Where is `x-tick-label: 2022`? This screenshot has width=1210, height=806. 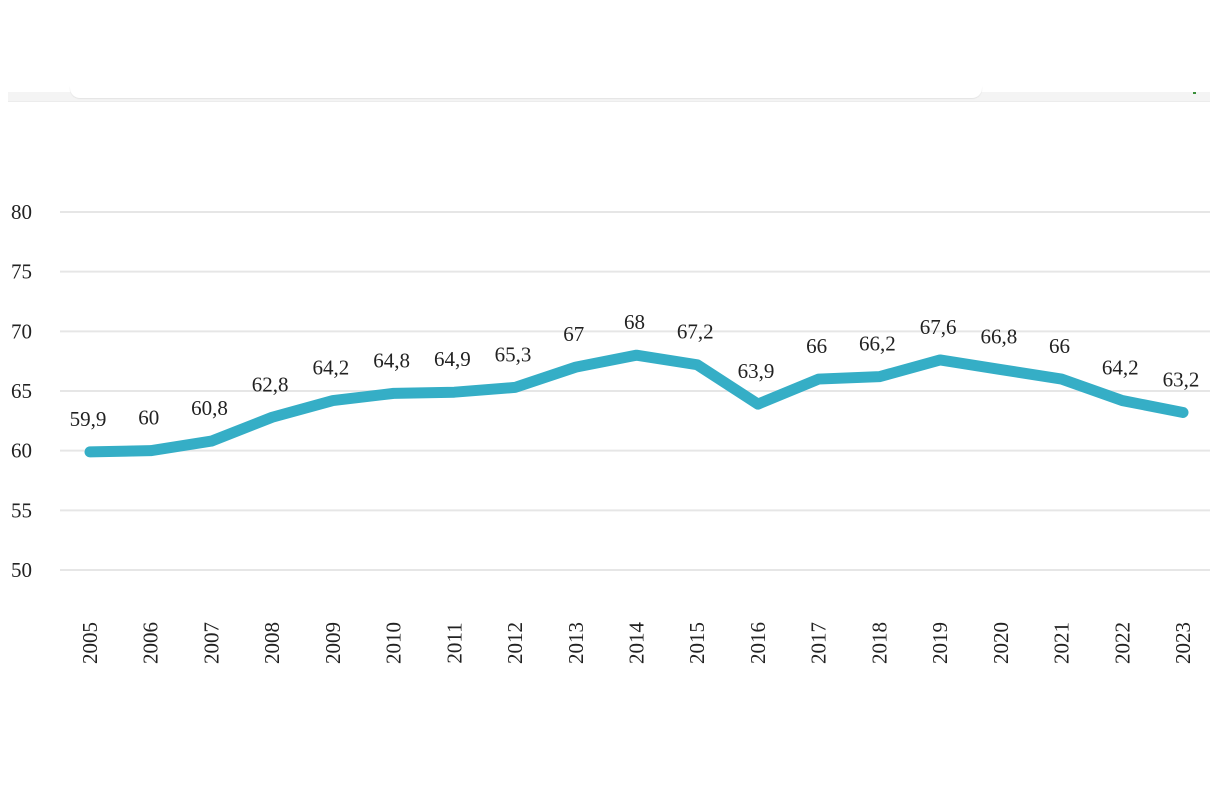
x-tick-label: 2022 is located at coordinates (1122, 643).